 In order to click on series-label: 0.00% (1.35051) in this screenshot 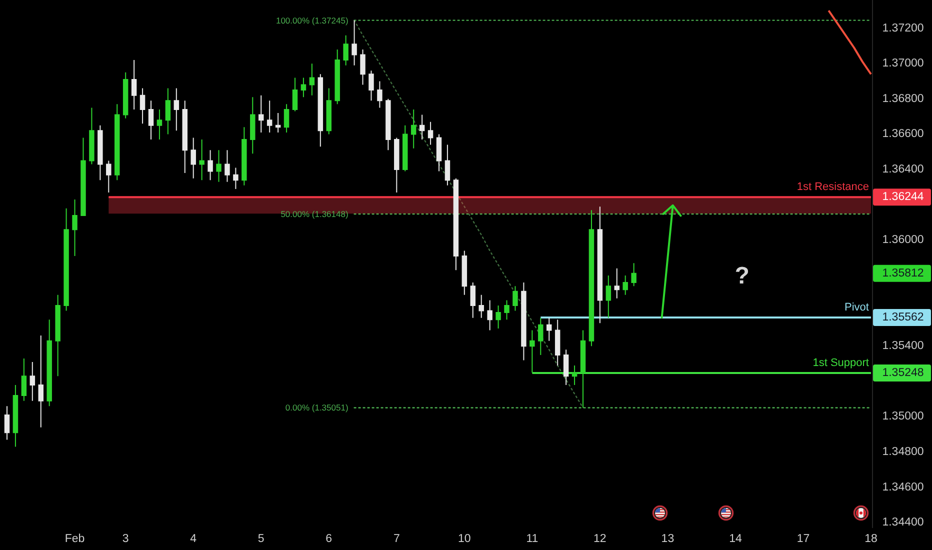, I will do `click(316, 407)`.